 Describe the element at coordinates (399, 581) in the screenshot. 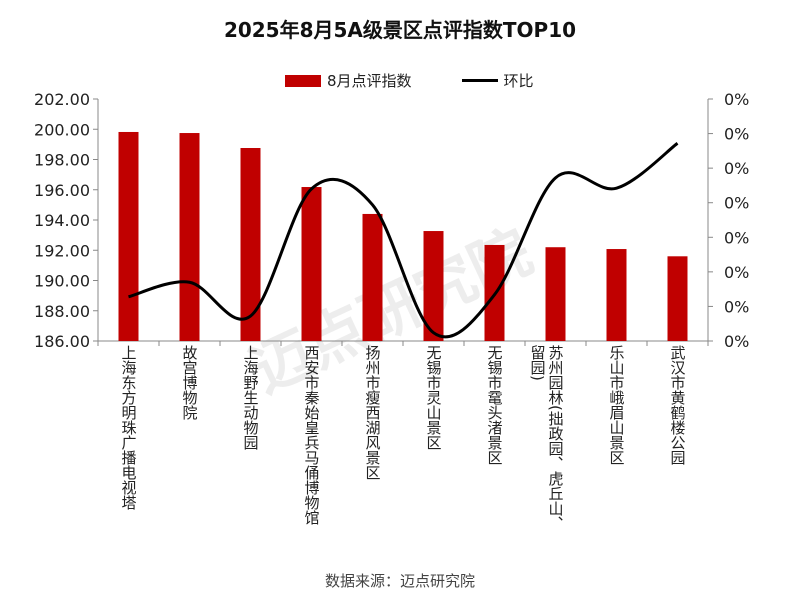

I see `source-note: 数据来源：迈点研究院` at that location.